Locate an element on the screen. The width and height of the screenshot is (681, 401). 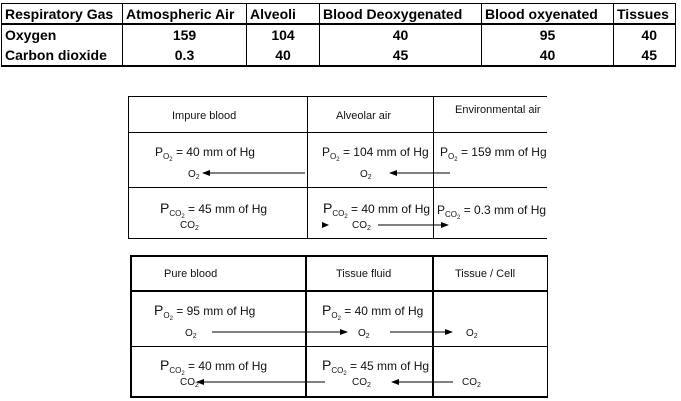
table-row: Carbon dioxide 0.3 40 45 40 45 is located at coordinates (338, 56).